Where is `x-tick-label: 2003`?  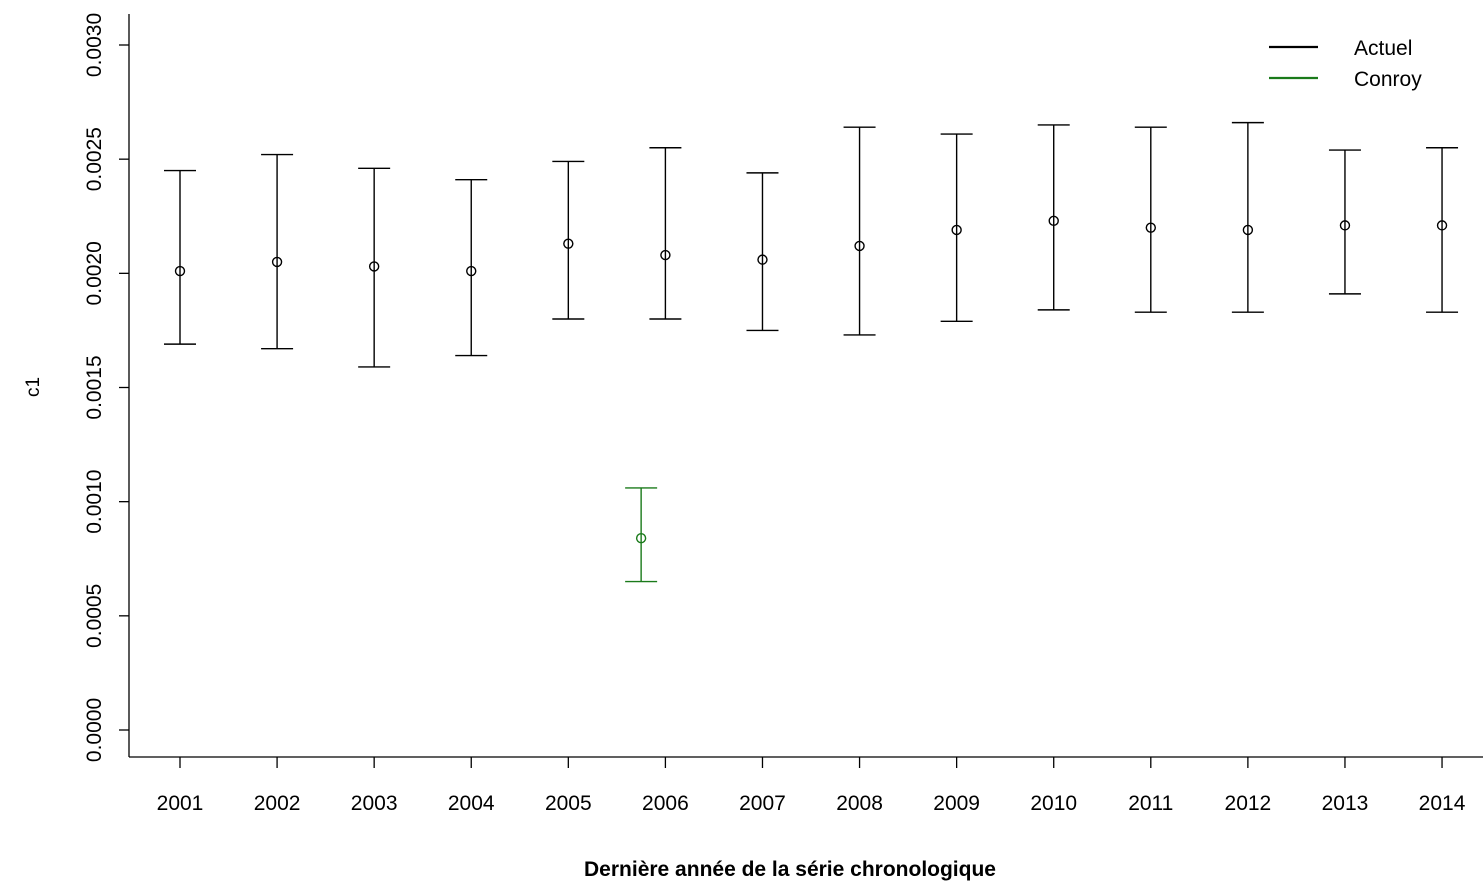
x-tick-label: 2003 is located at coordinates (374, 803).